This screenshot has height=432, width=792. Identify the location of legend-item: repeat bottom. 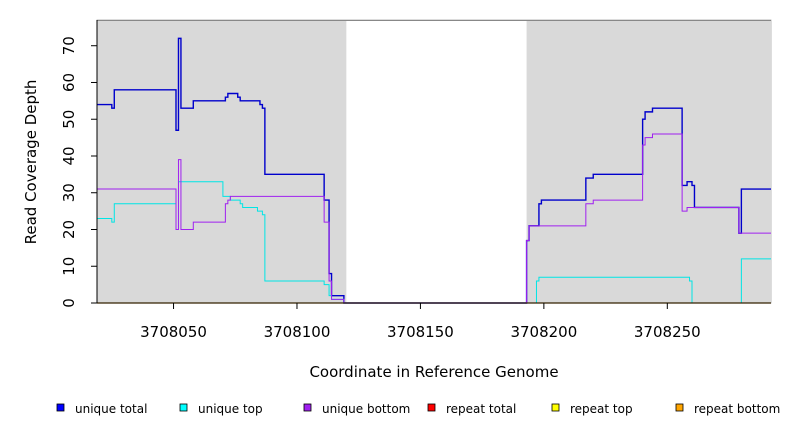
(727, 409).